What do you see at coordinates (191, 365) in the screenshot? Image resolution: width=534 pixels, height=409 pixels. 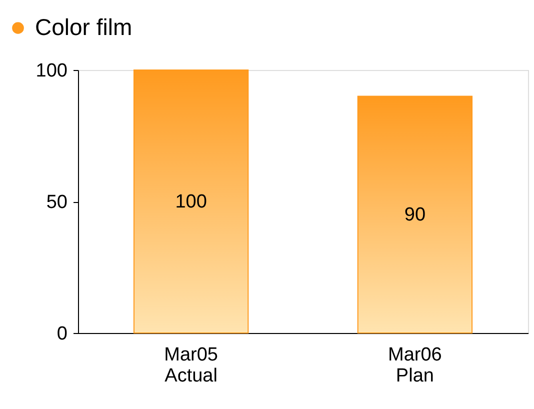 I see `x-tick-label: Mar05 Actual` at bounding box center [191, 365].